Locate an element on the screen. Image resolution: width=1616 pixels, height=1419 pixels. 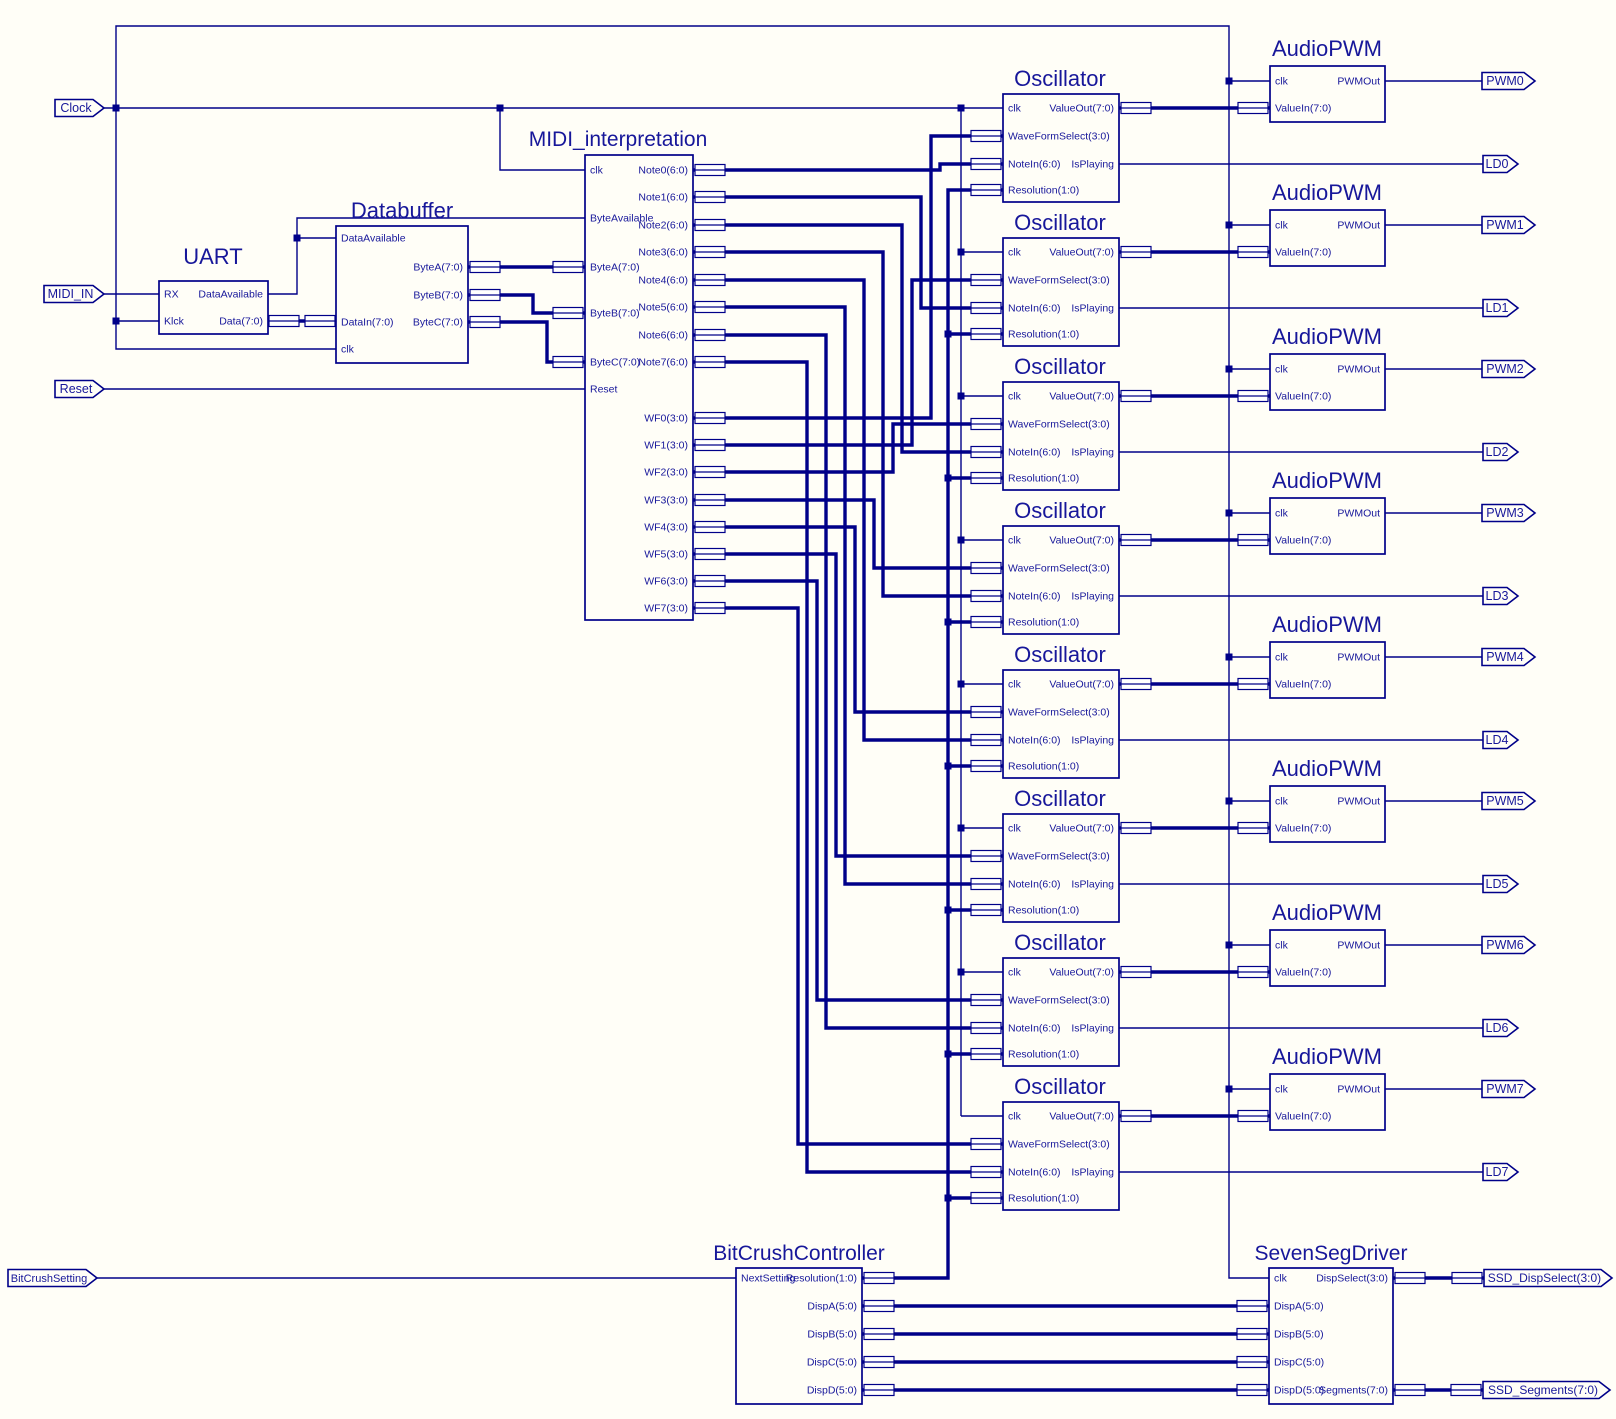
port-shape-output-pwm1 is located at coordinates (1509, 225).